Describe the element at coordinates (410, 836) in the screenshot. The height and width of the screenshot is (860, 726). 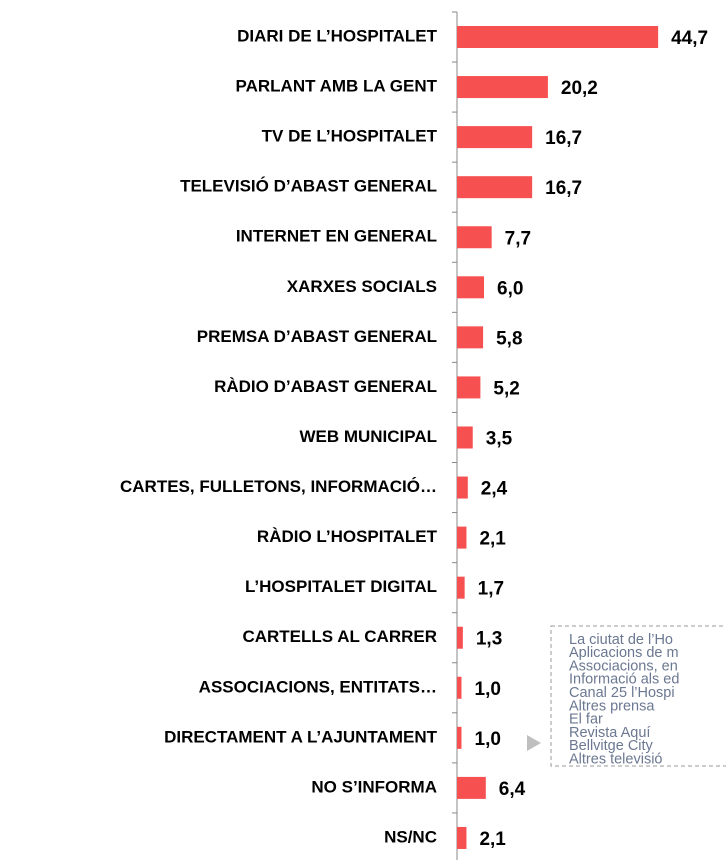
I see `category-label: NS/NC` at that location.